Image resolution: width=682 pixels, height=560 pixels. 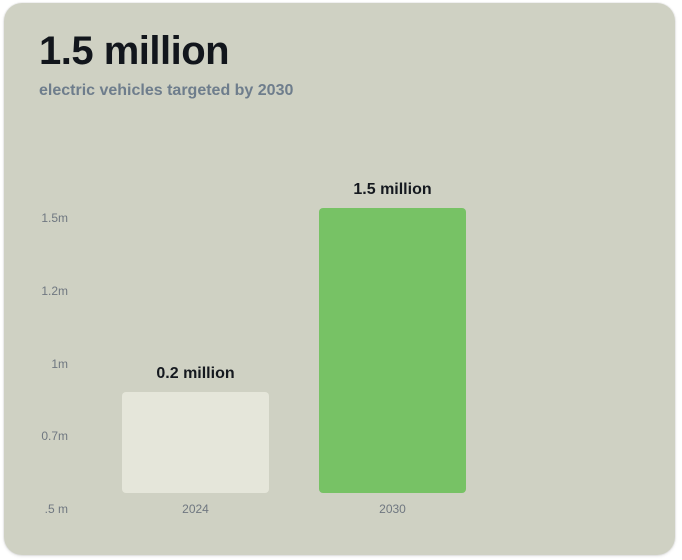 I want to click on y-tick-label: 1.5m, so click(x=54, y=218).